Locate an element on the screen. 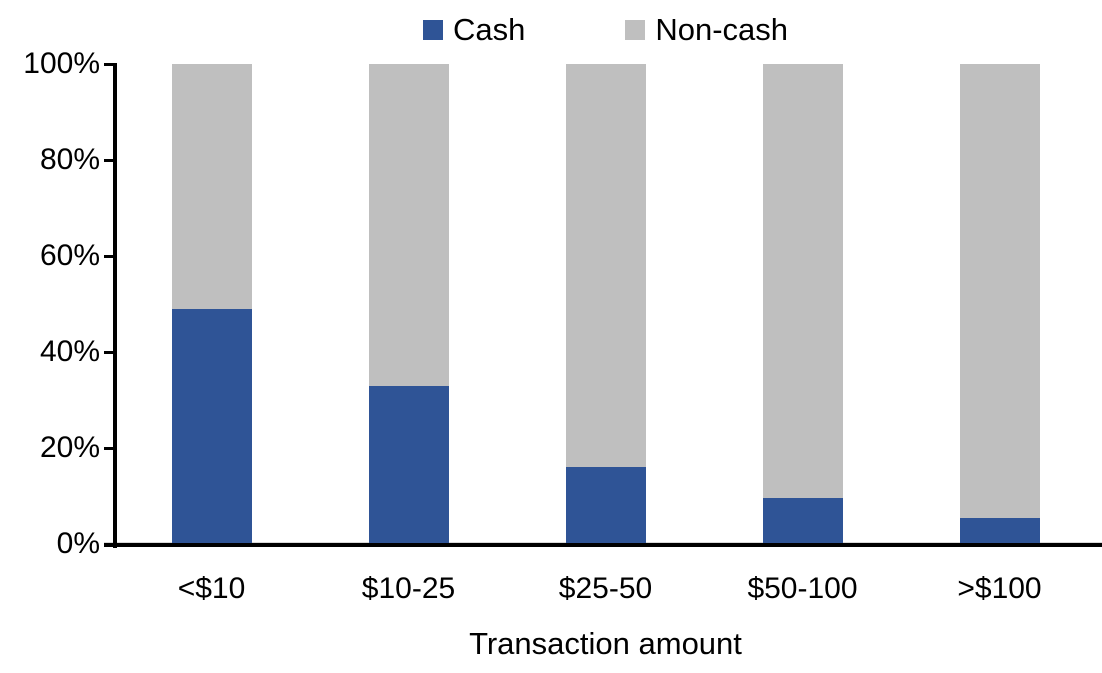 The width and height of the screenshot is (1102, 673). x-category-label: $10-25 is located at coordinates (408, 588).